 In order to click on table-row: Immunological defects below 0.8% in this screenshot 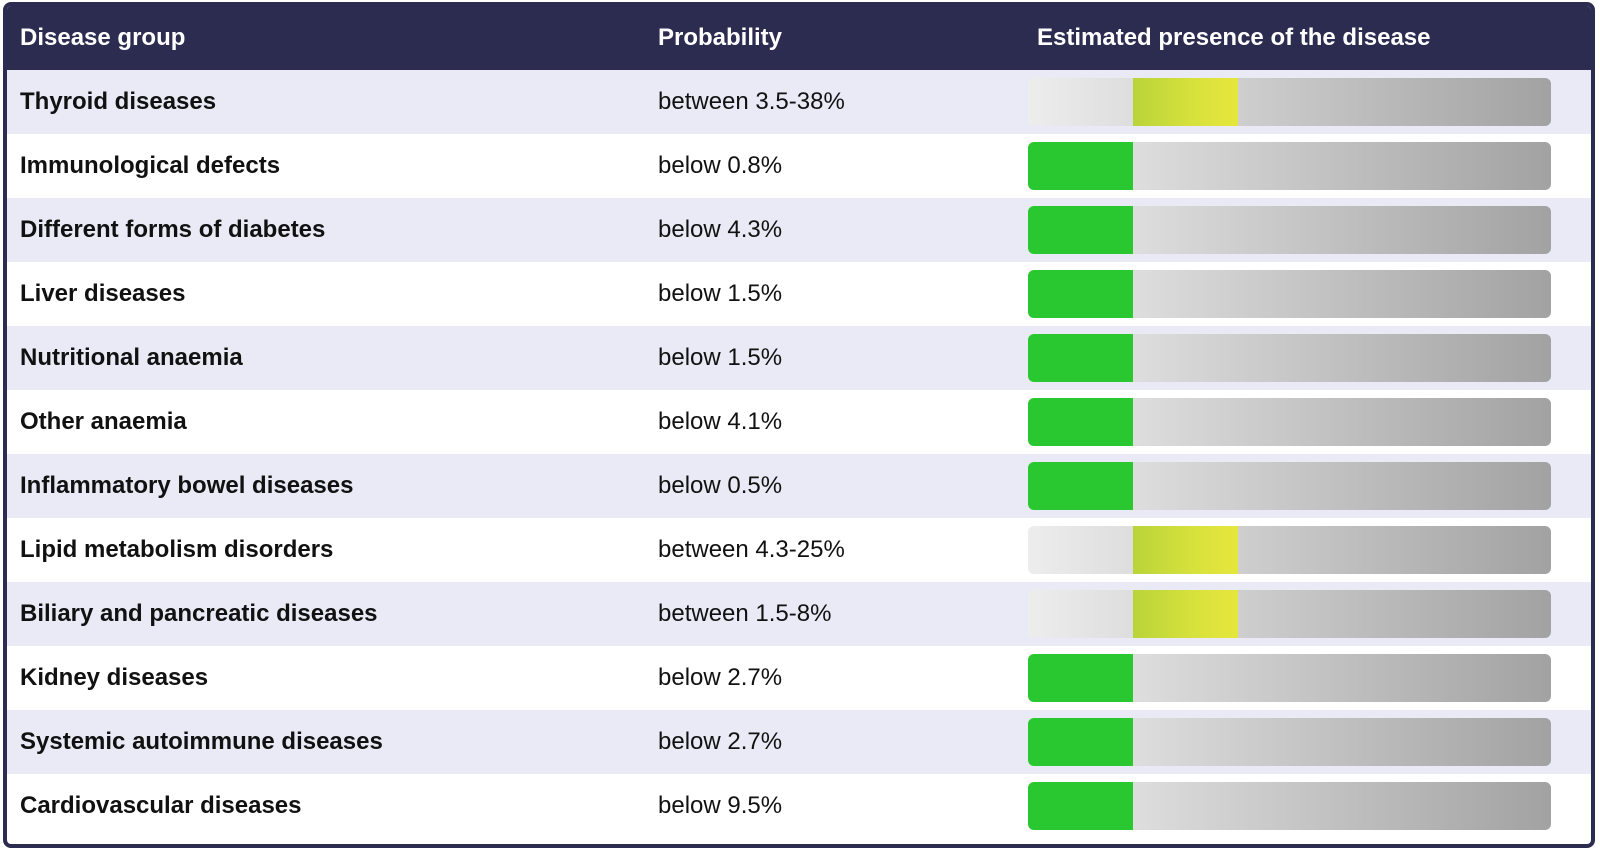, I will do `click(799, 166)`.